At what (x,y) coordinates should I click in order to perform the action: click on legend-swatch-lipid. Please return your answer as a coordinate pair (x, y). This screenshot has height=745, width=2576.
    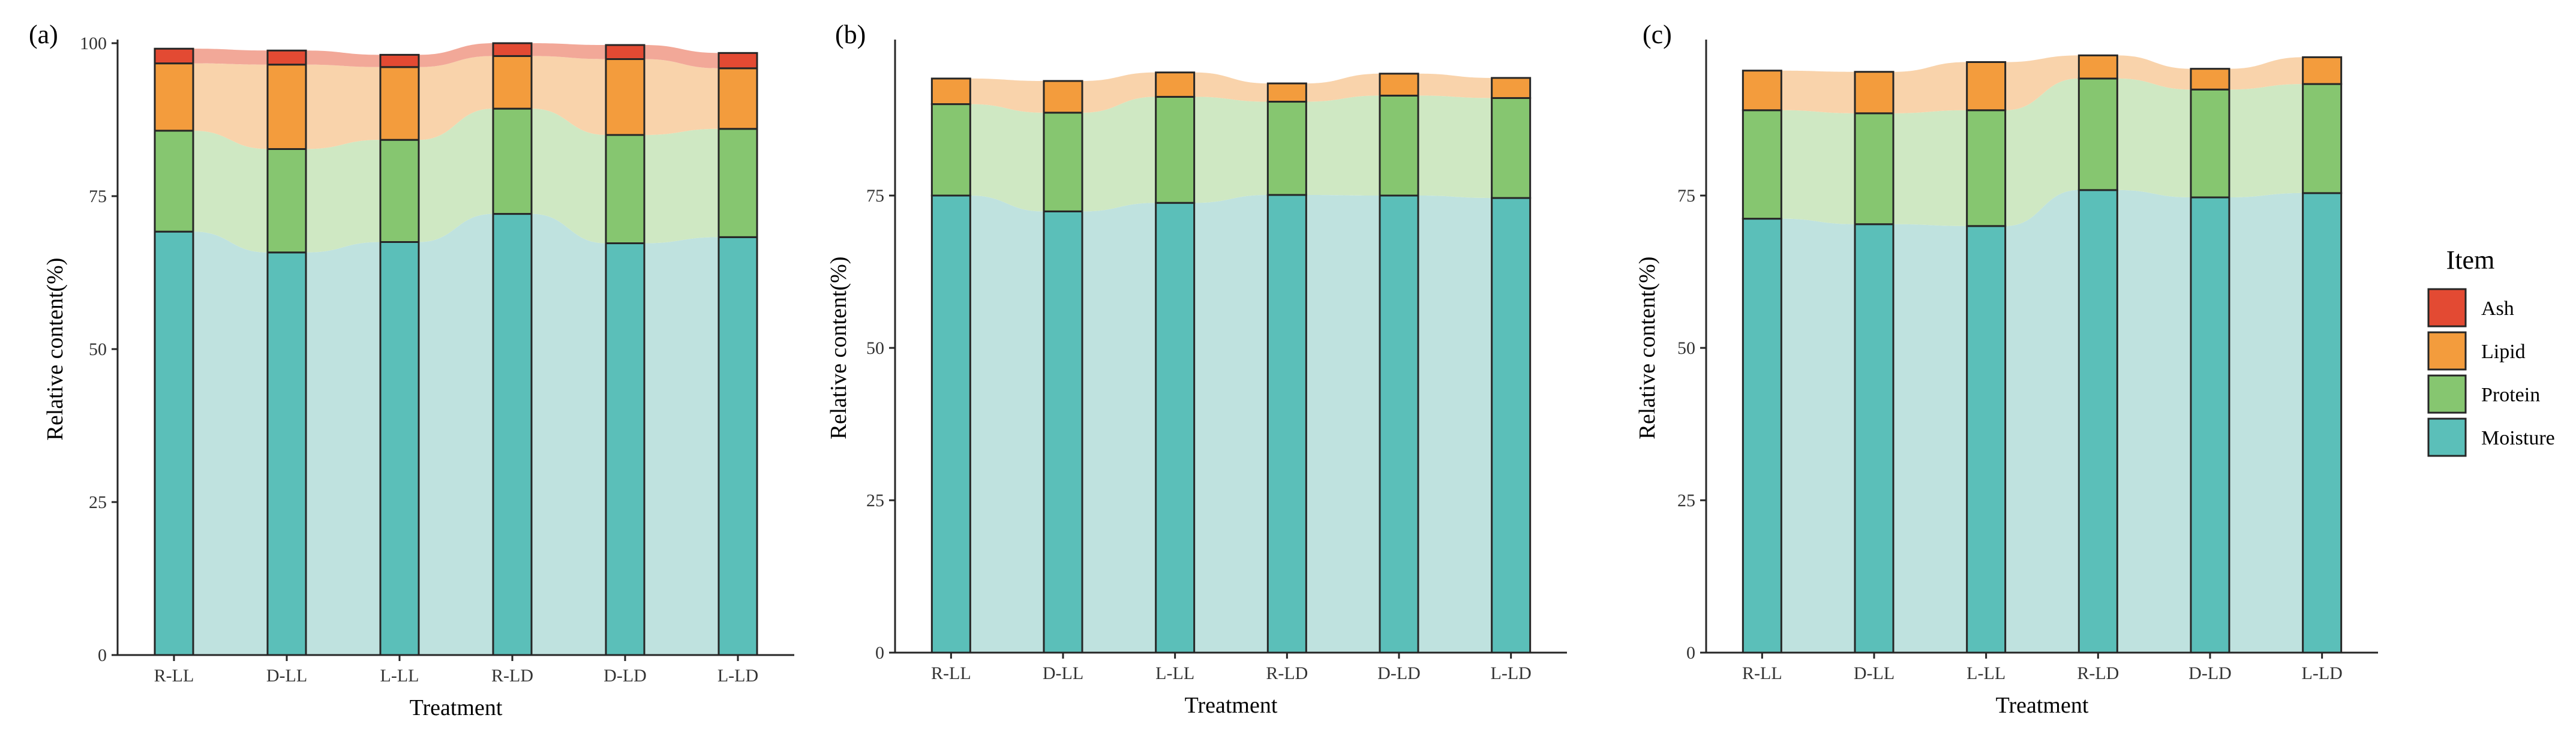
    Looking at the image, I should click on (2447, 351).